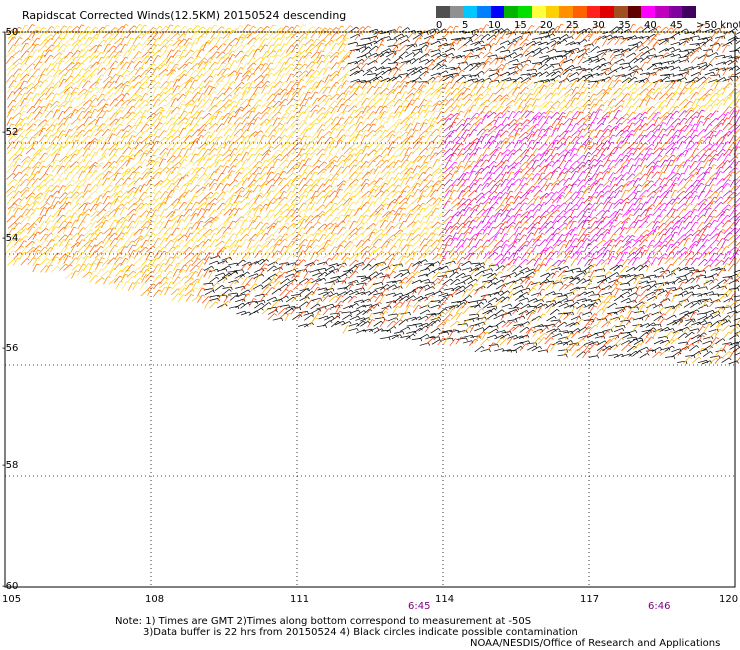 The width and height of the screenshot is (740, 650). What do you see at coordinates (718, 25) in the screenshot?
I see `colorbar-label: >50 knots` at bounding box center [718, 25].